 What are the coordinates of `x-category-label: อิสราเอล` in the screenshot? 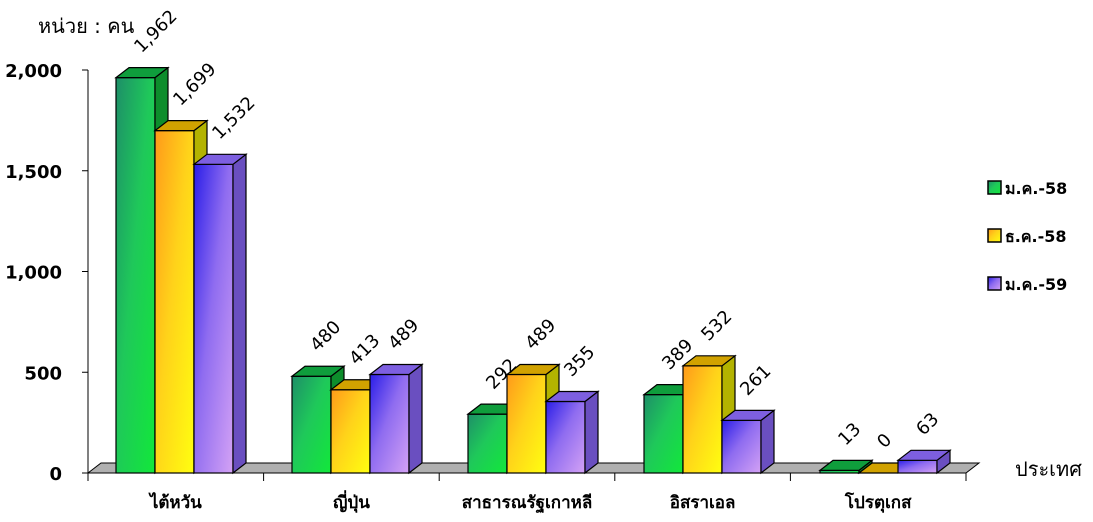 It's located at (703, 503).